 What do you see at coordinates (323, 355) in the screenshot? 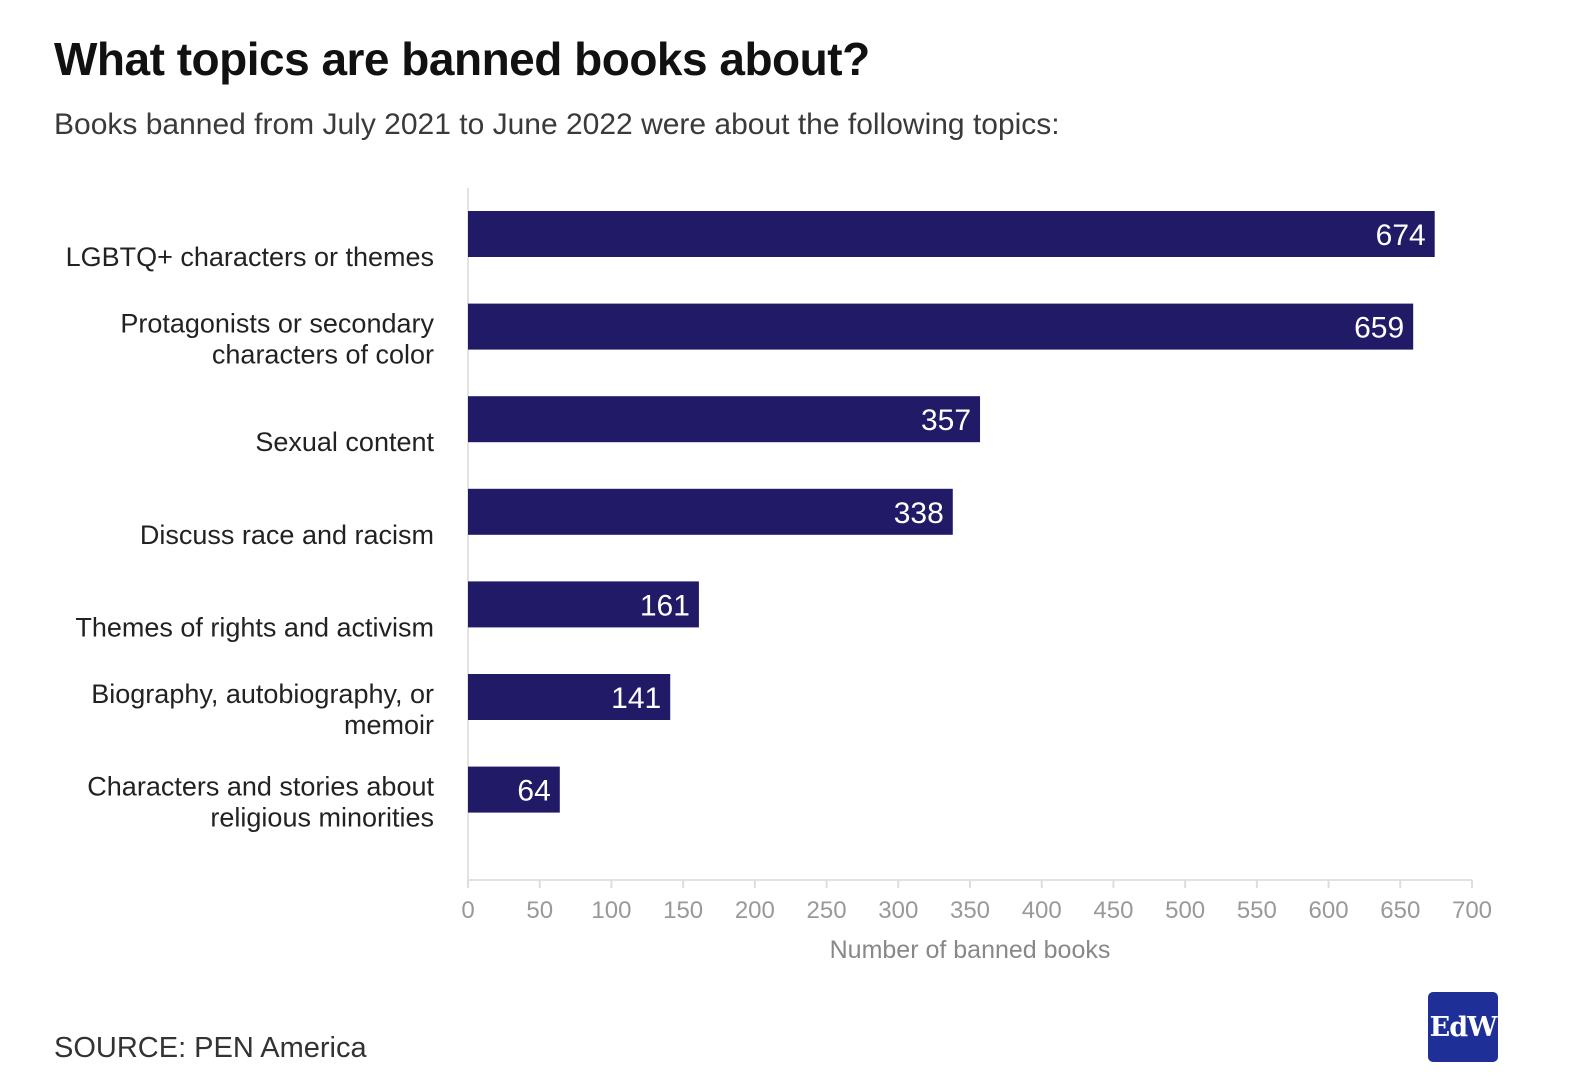
I see `category-label: characters of color` at bounding box center [323, 355].